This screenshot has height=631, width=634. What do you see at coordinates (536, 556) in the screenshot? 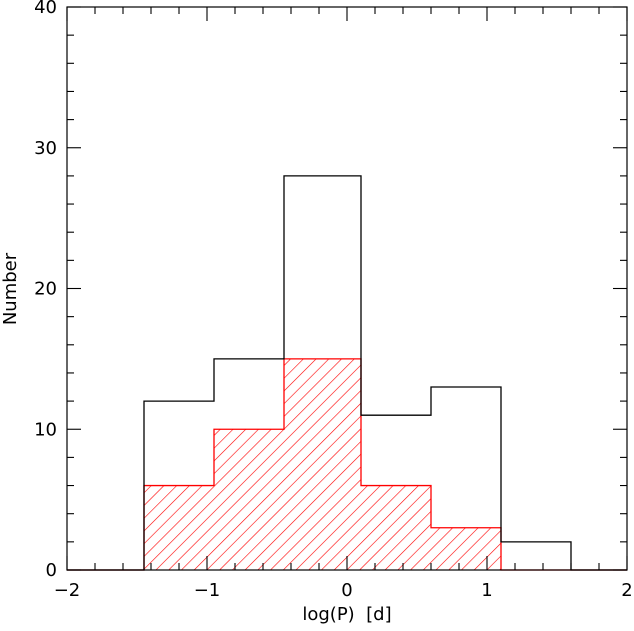
I see `outline-bar` at bounding box center [536, 556].